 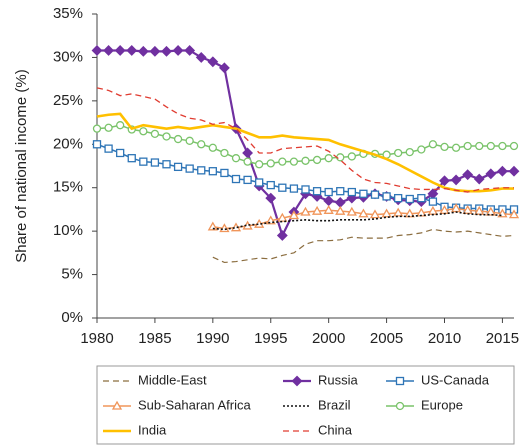 What do you see at coordinates (96, 338) in the screenshot?
I see `x-tick-label: 1980` at bounding box center [96, 338].